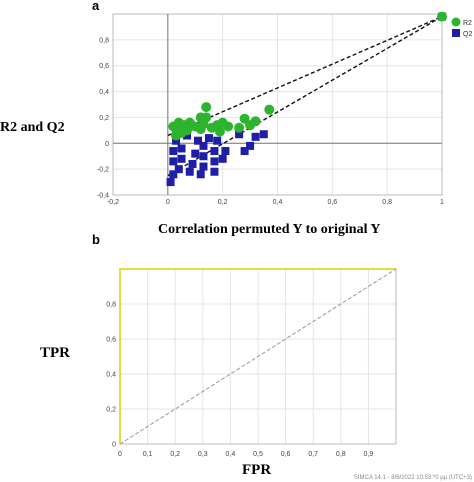 Image resolution: width=474 pixels, height=482 pixels. What do you see at coordinates (113, 202) in the screenshot?
I see `x-tick-label: -0,2` at bounding box center [113, 202].